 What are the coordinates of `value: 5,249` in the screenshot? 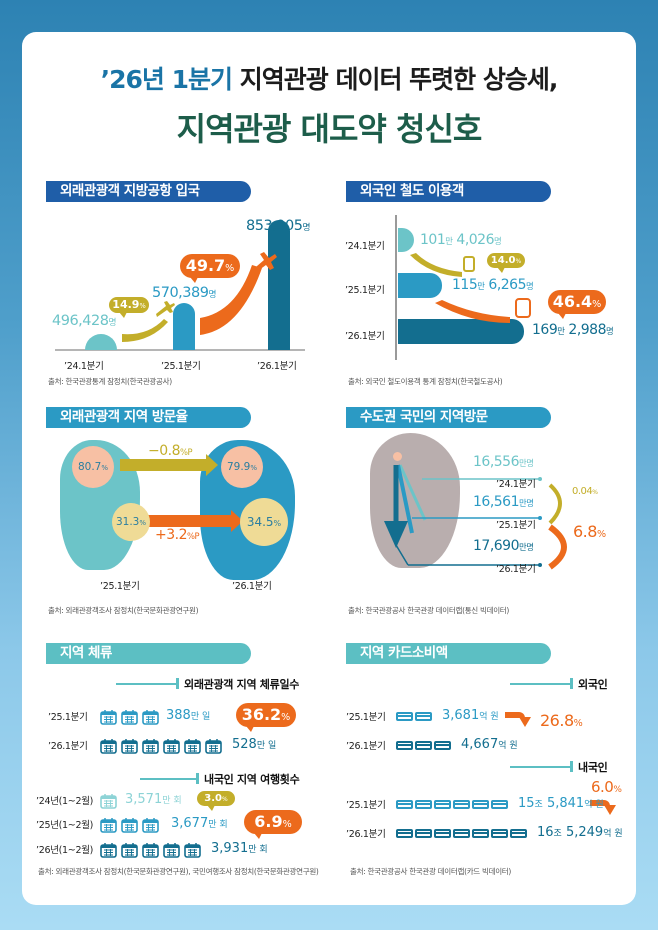 It's located at (584, 832).